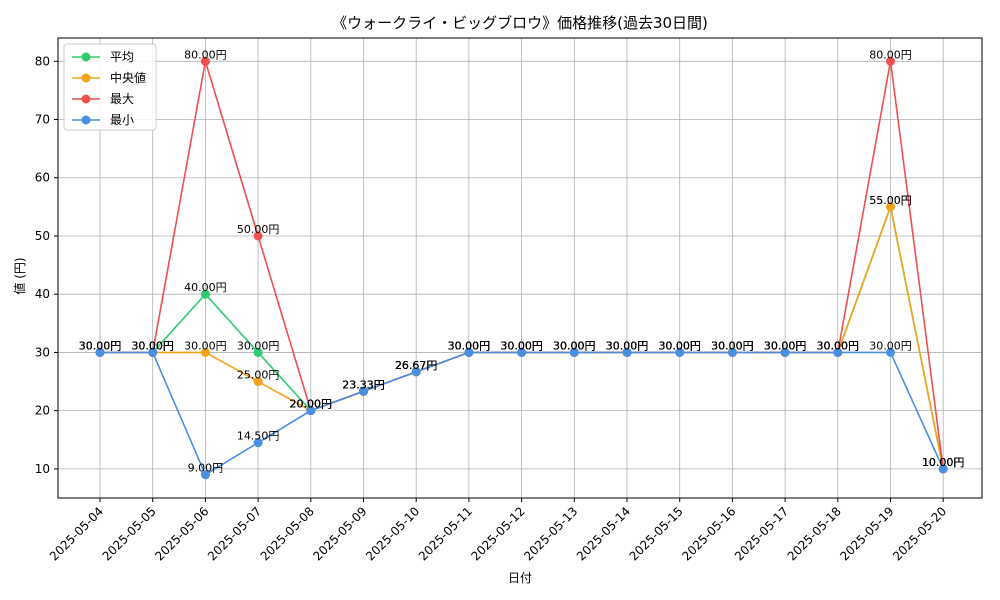 The width and height of the screenshot is (1000, 600). I want to click on data-label: 55.00円, so click(890, 200).